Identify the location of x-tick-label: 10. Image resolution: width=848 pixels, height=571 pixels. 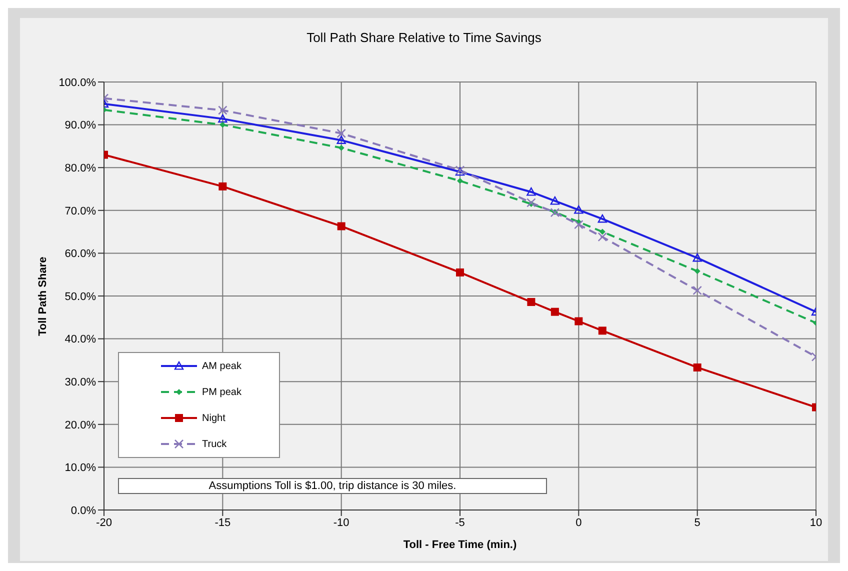
(816, 522).